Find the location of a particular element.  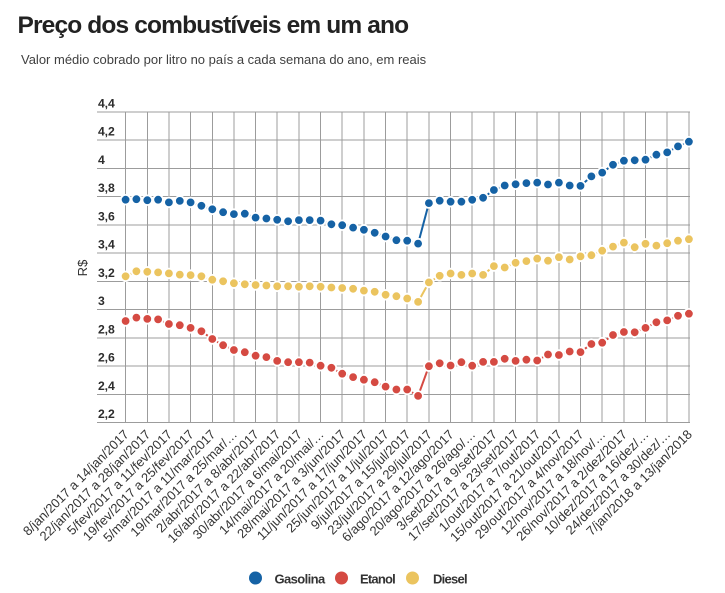

svg-text: 3 is located at coordinates (101, 301).